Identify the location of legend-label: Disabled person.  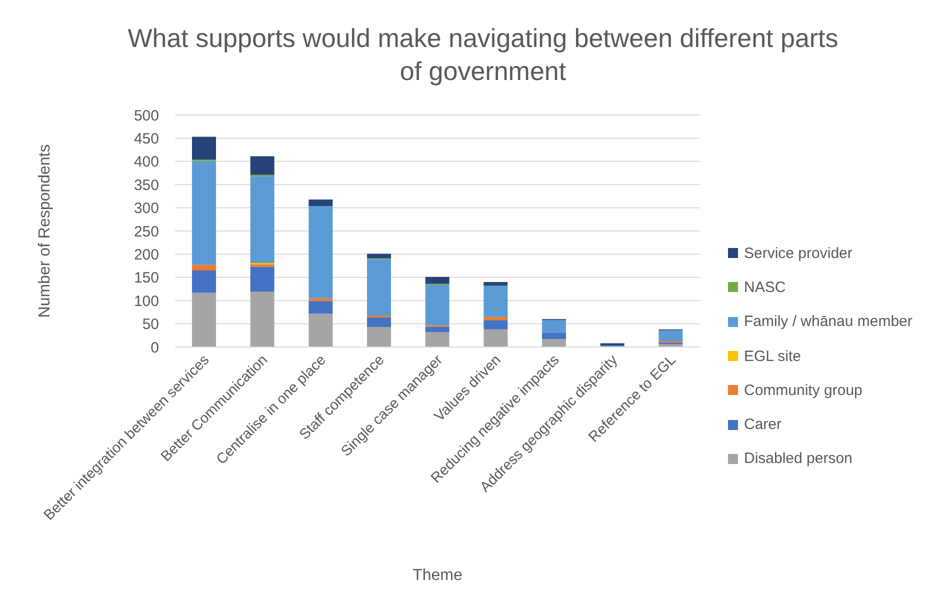
(798, 459).